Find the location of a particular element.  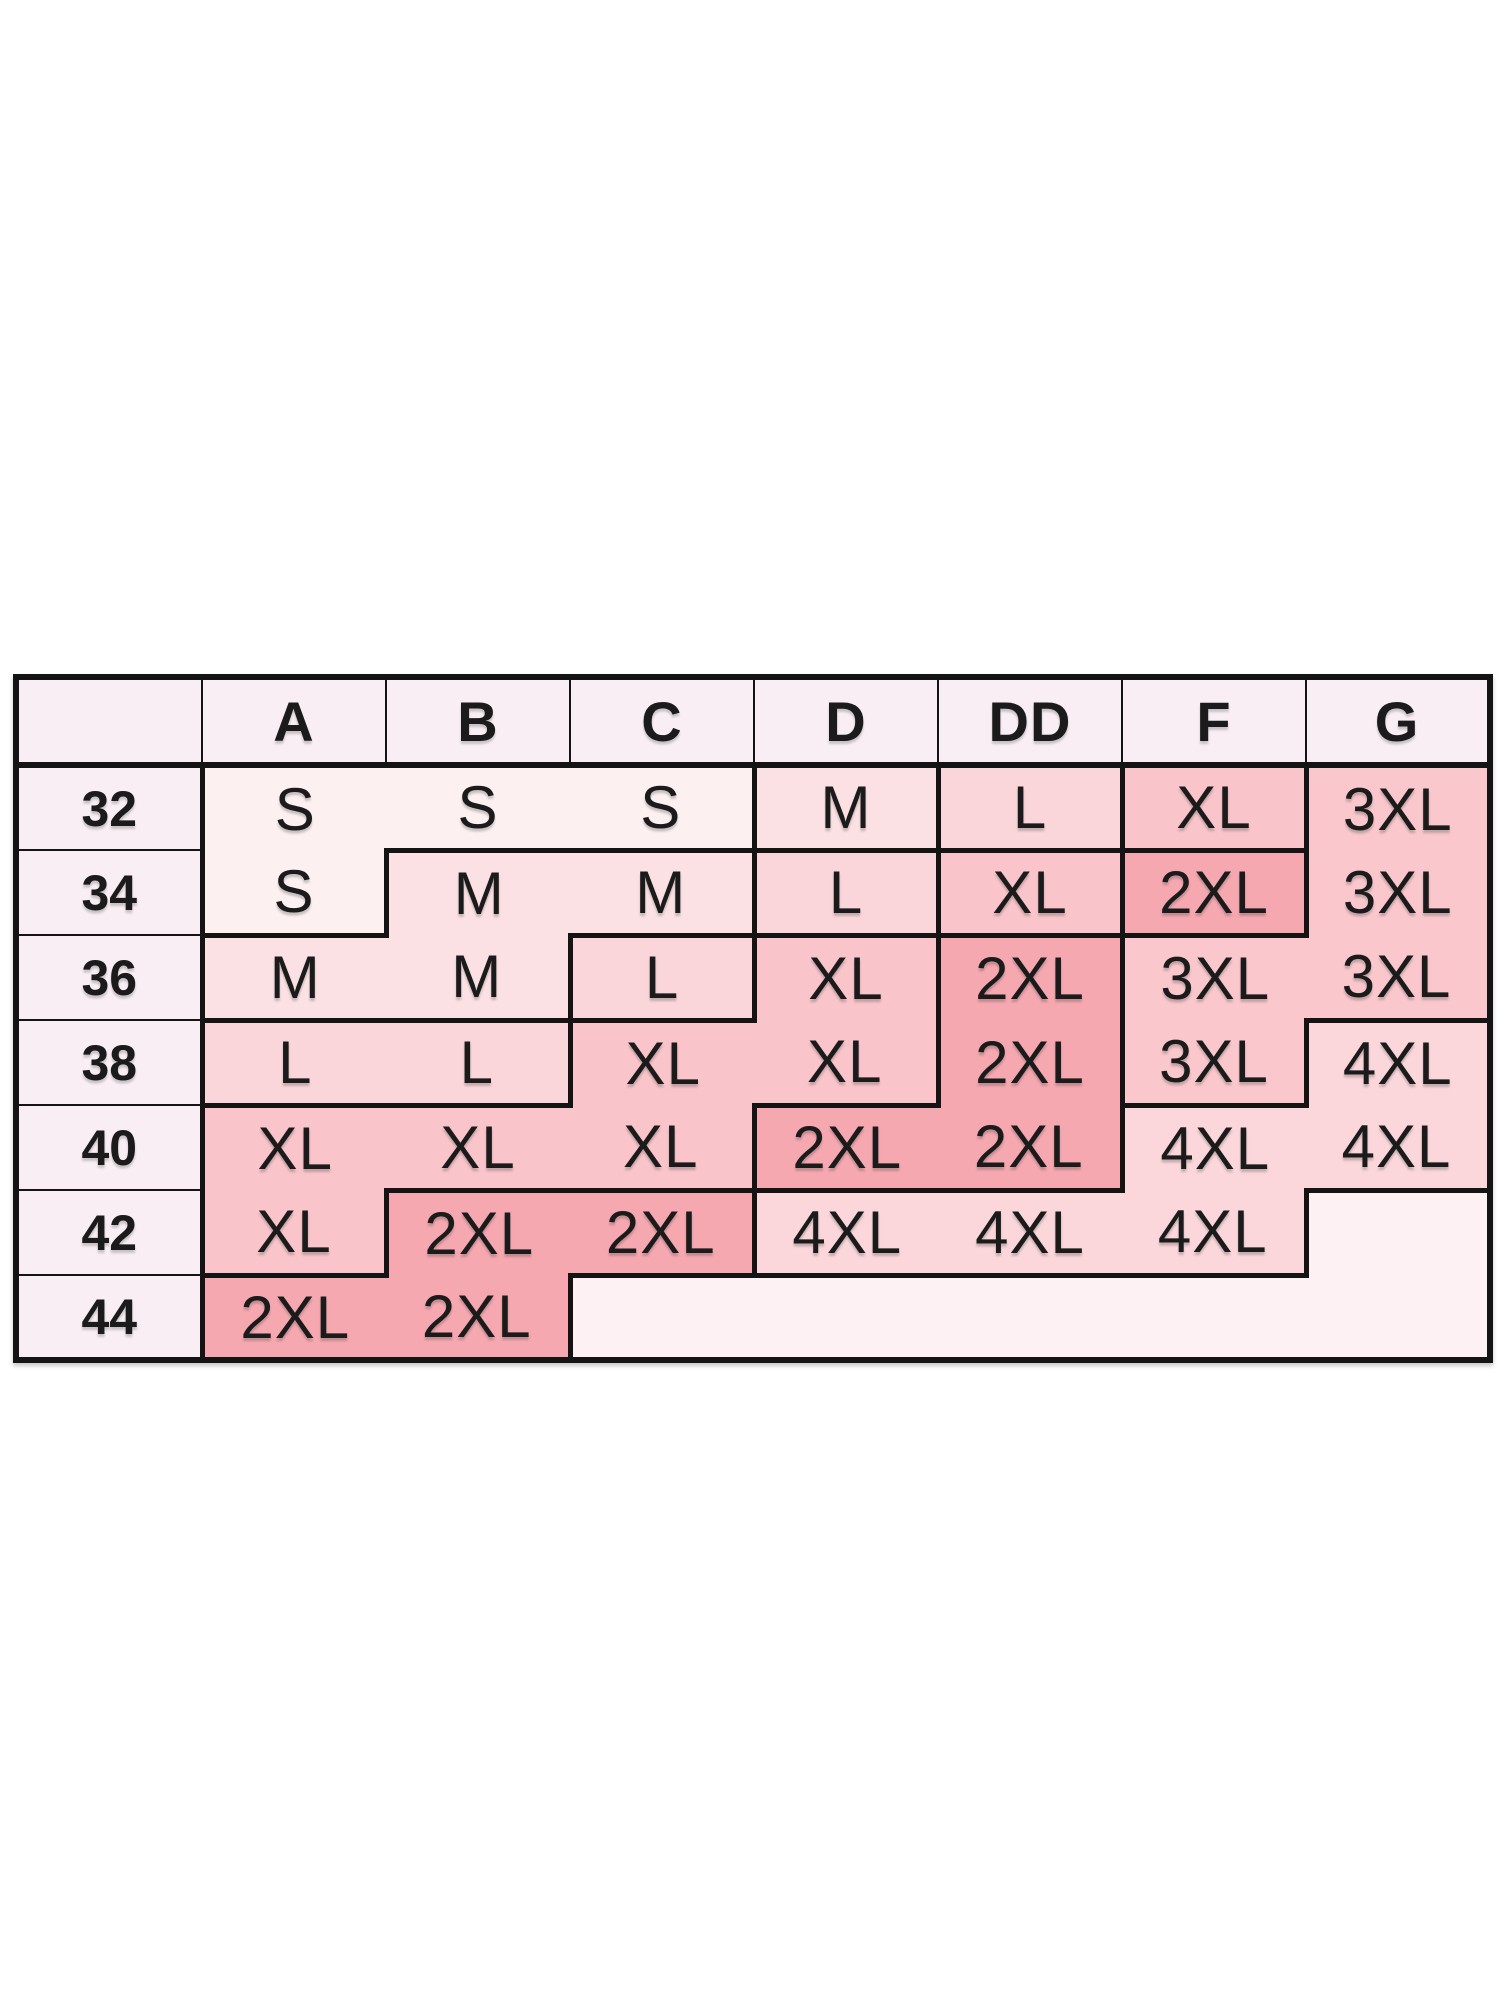

column-header-f: F is located at coordinates (1214, 722).